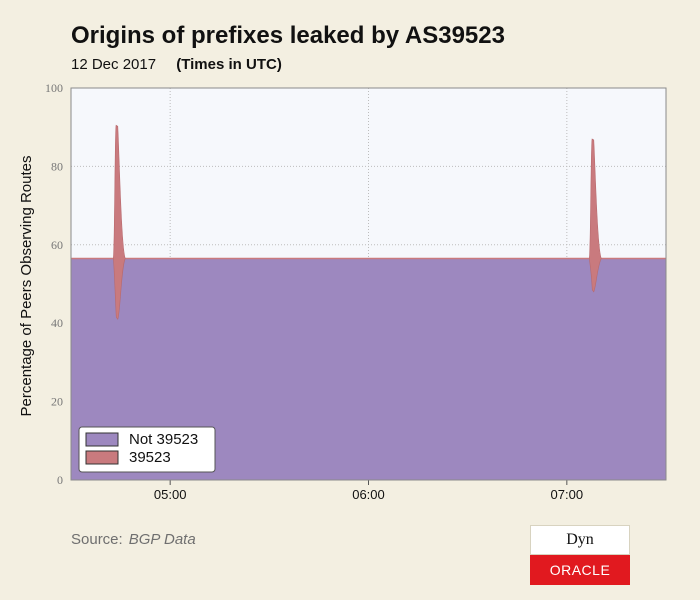  I want to click on oracle-logo-text: ORACLE, so click(580, 570).